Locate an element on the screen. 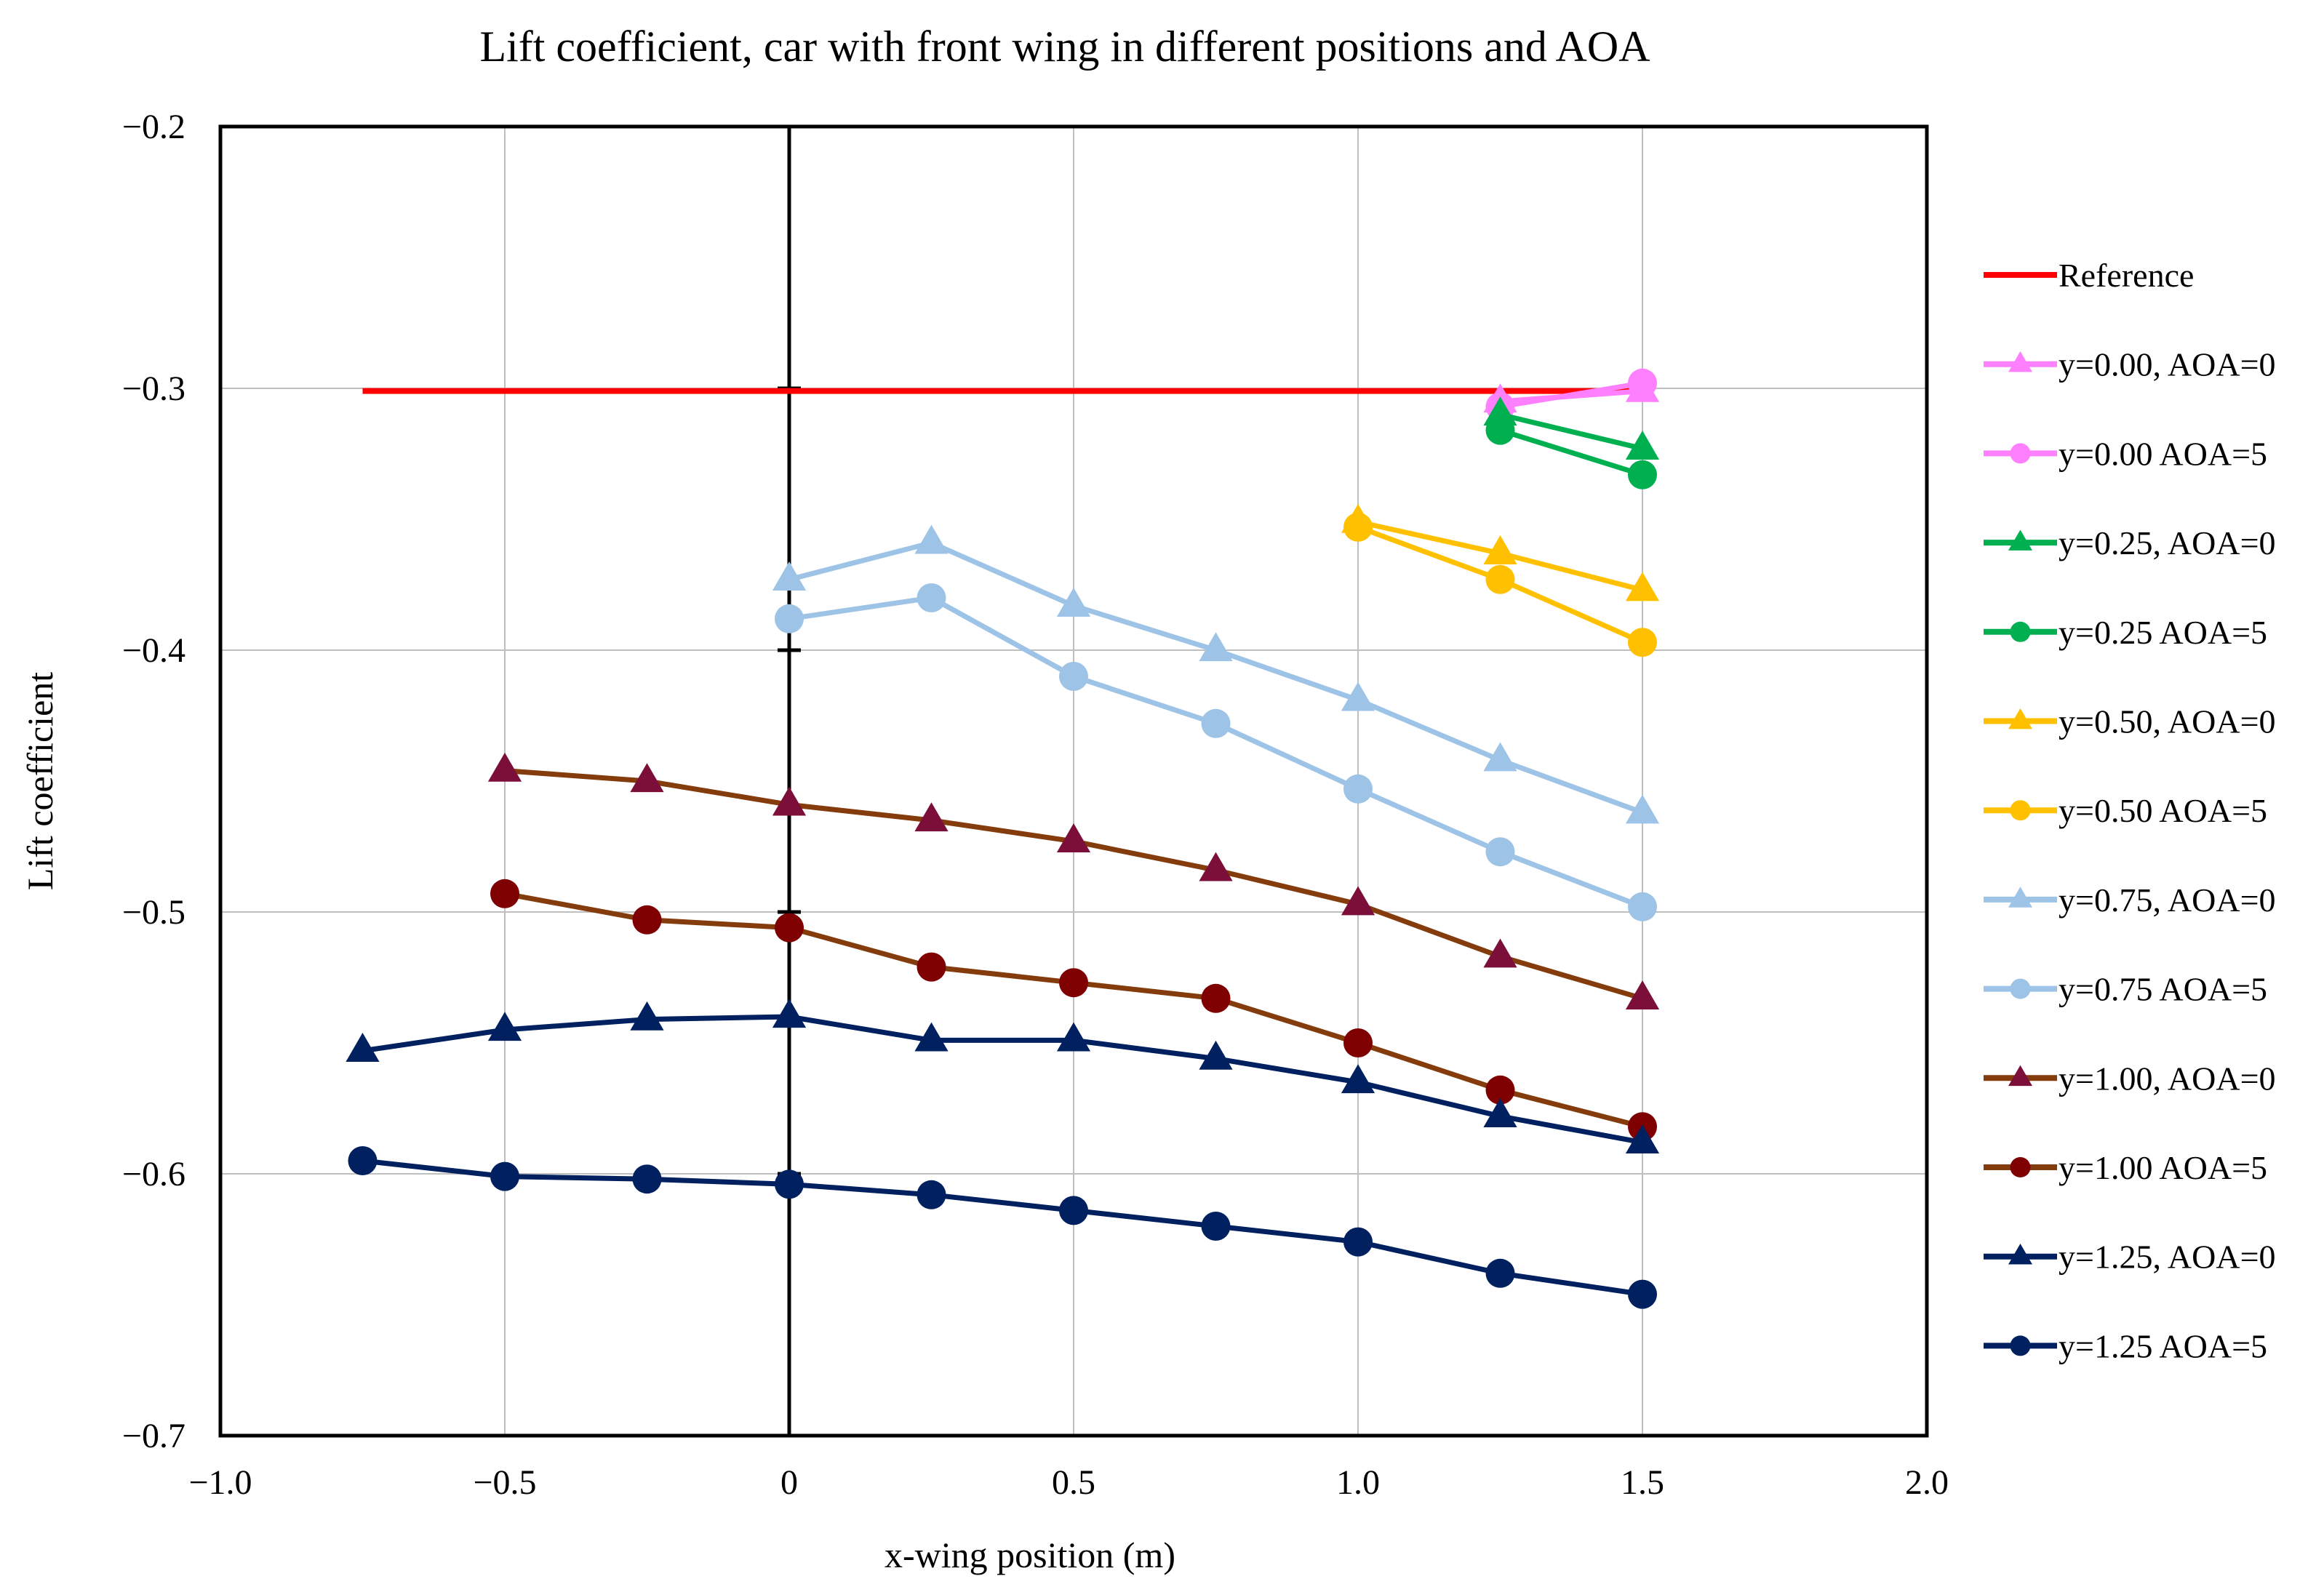 The image size is (2324, 1592). legend-entry: y=0.00 AOA=5 is located at coordinates (2125, 453).